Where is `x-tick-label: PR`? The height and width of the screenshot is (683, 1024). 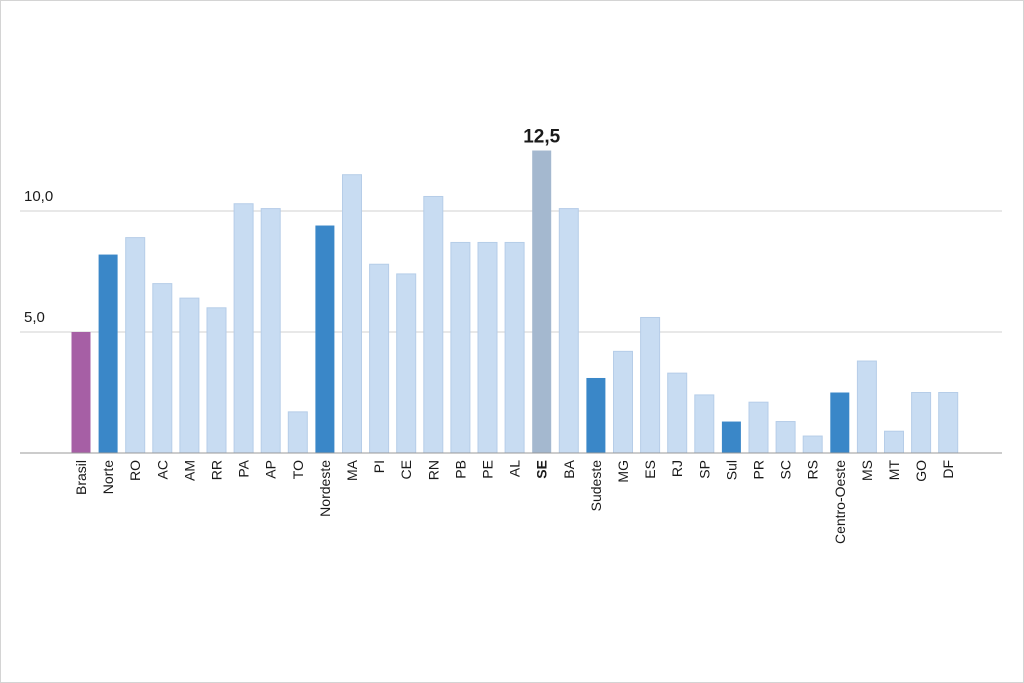
x-tick-label: PR is located at coordinates (759, 469).